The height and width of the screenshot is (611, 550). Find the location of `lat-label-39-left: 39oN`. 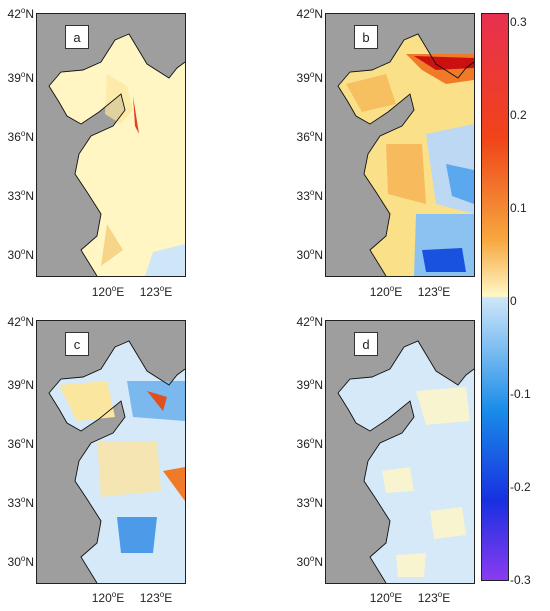

lat-label-39-left: 39oN is located at coordinates (20, 77).